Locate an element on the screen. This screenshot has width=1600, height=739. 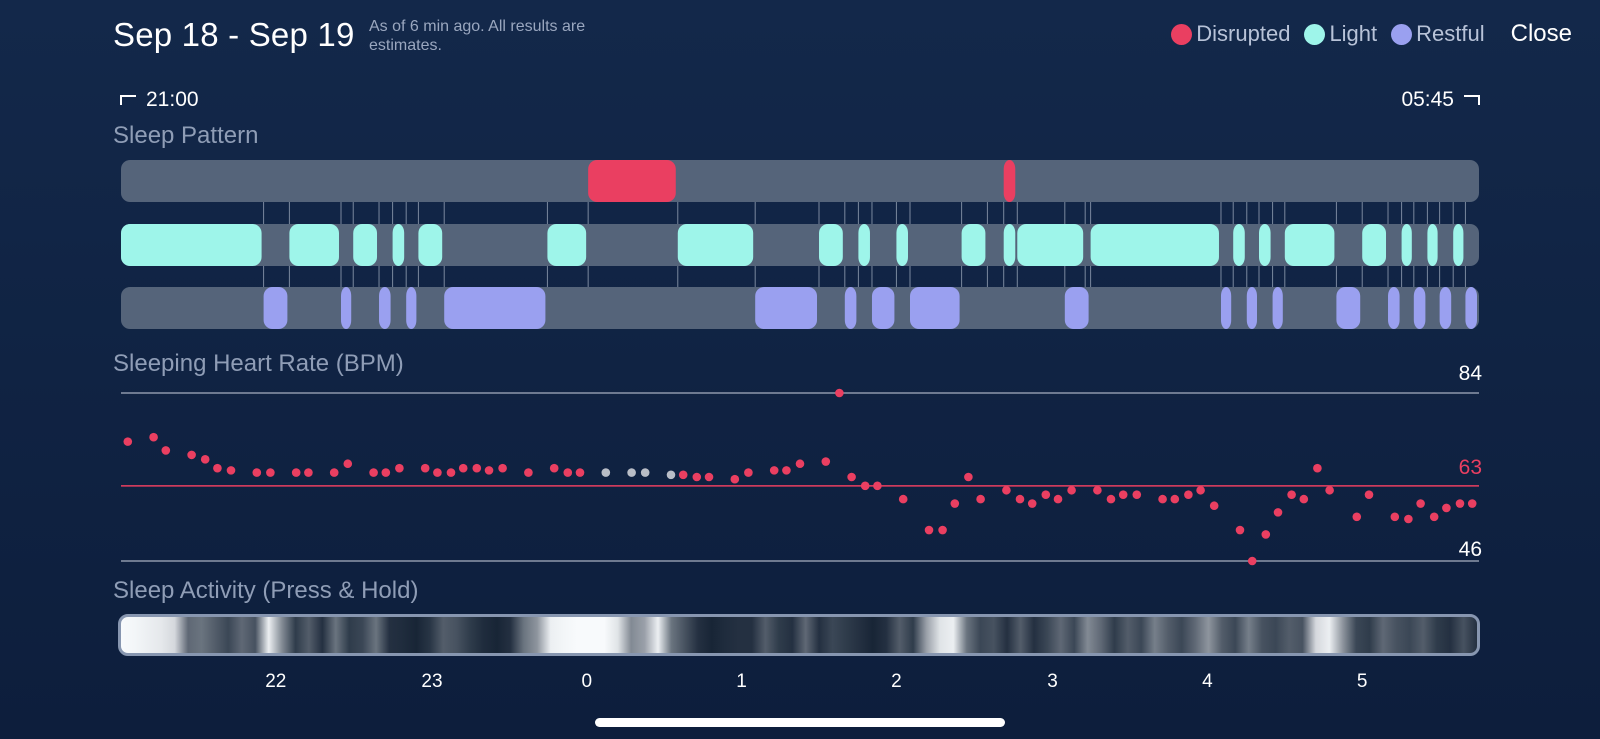
legend-disrupted: Disrupted is located at coordinates (1230, 34).